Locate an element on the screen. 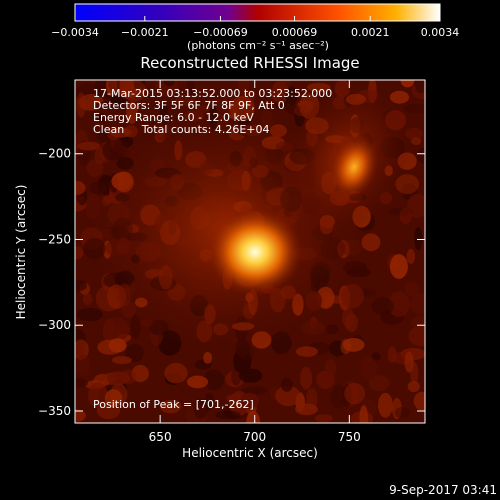 This screenshot has width=500, height=500. x-axis-label: Heliocentric X (arcsec) is located at coordinates (250, 453).